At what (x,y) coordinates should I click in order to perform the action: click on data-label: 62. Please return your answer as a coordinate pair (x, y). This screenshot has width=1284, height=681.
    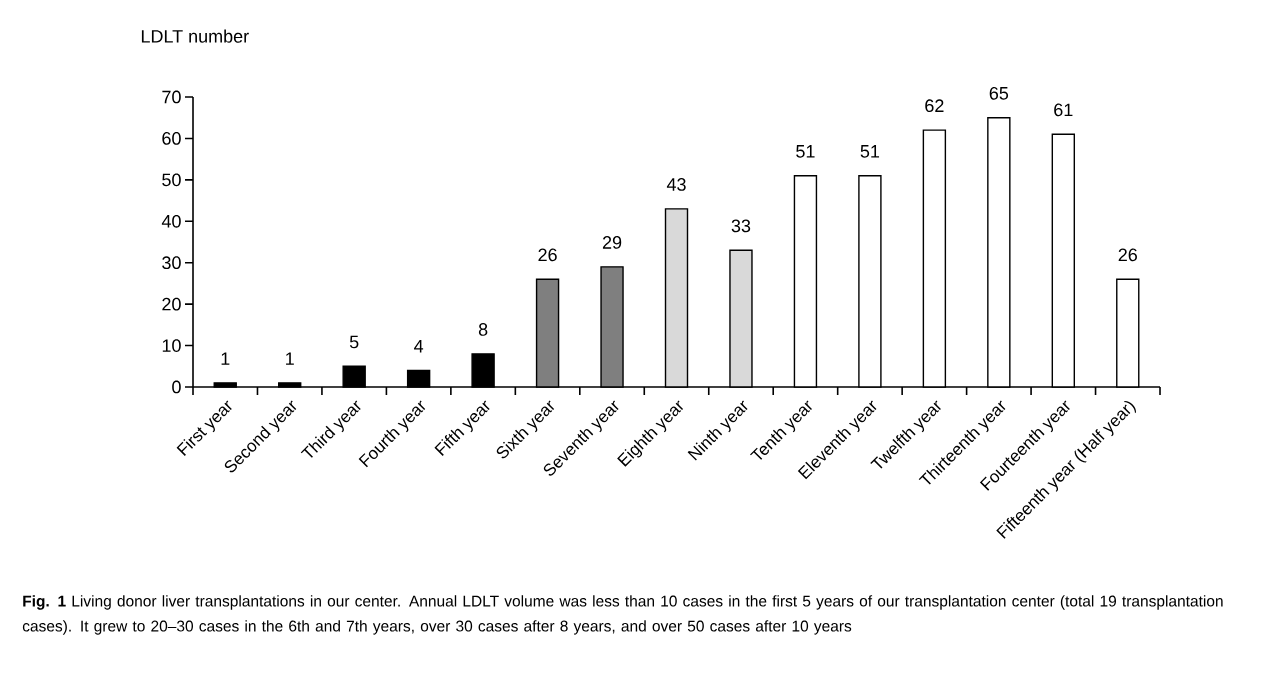
    Looking at the image, I should click on (934, 106).